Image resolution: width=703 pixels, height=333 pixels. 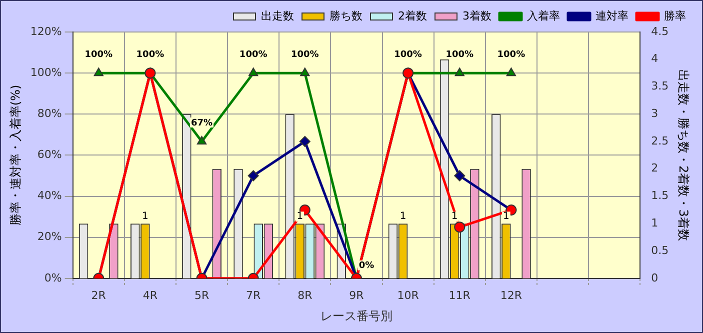 What do you see at coordinates (459, 295) in the screenshot?
I see `x-tick-label: 11R` at bounding box center [459, 295].